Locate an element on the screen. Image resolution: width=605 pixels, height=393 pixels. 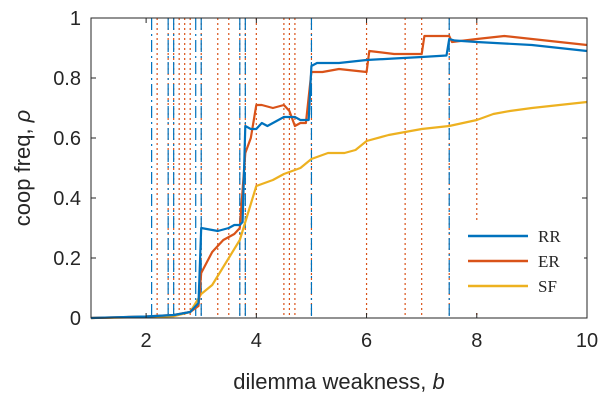
legend-label-er: ER is located at coordinates (549, 261).